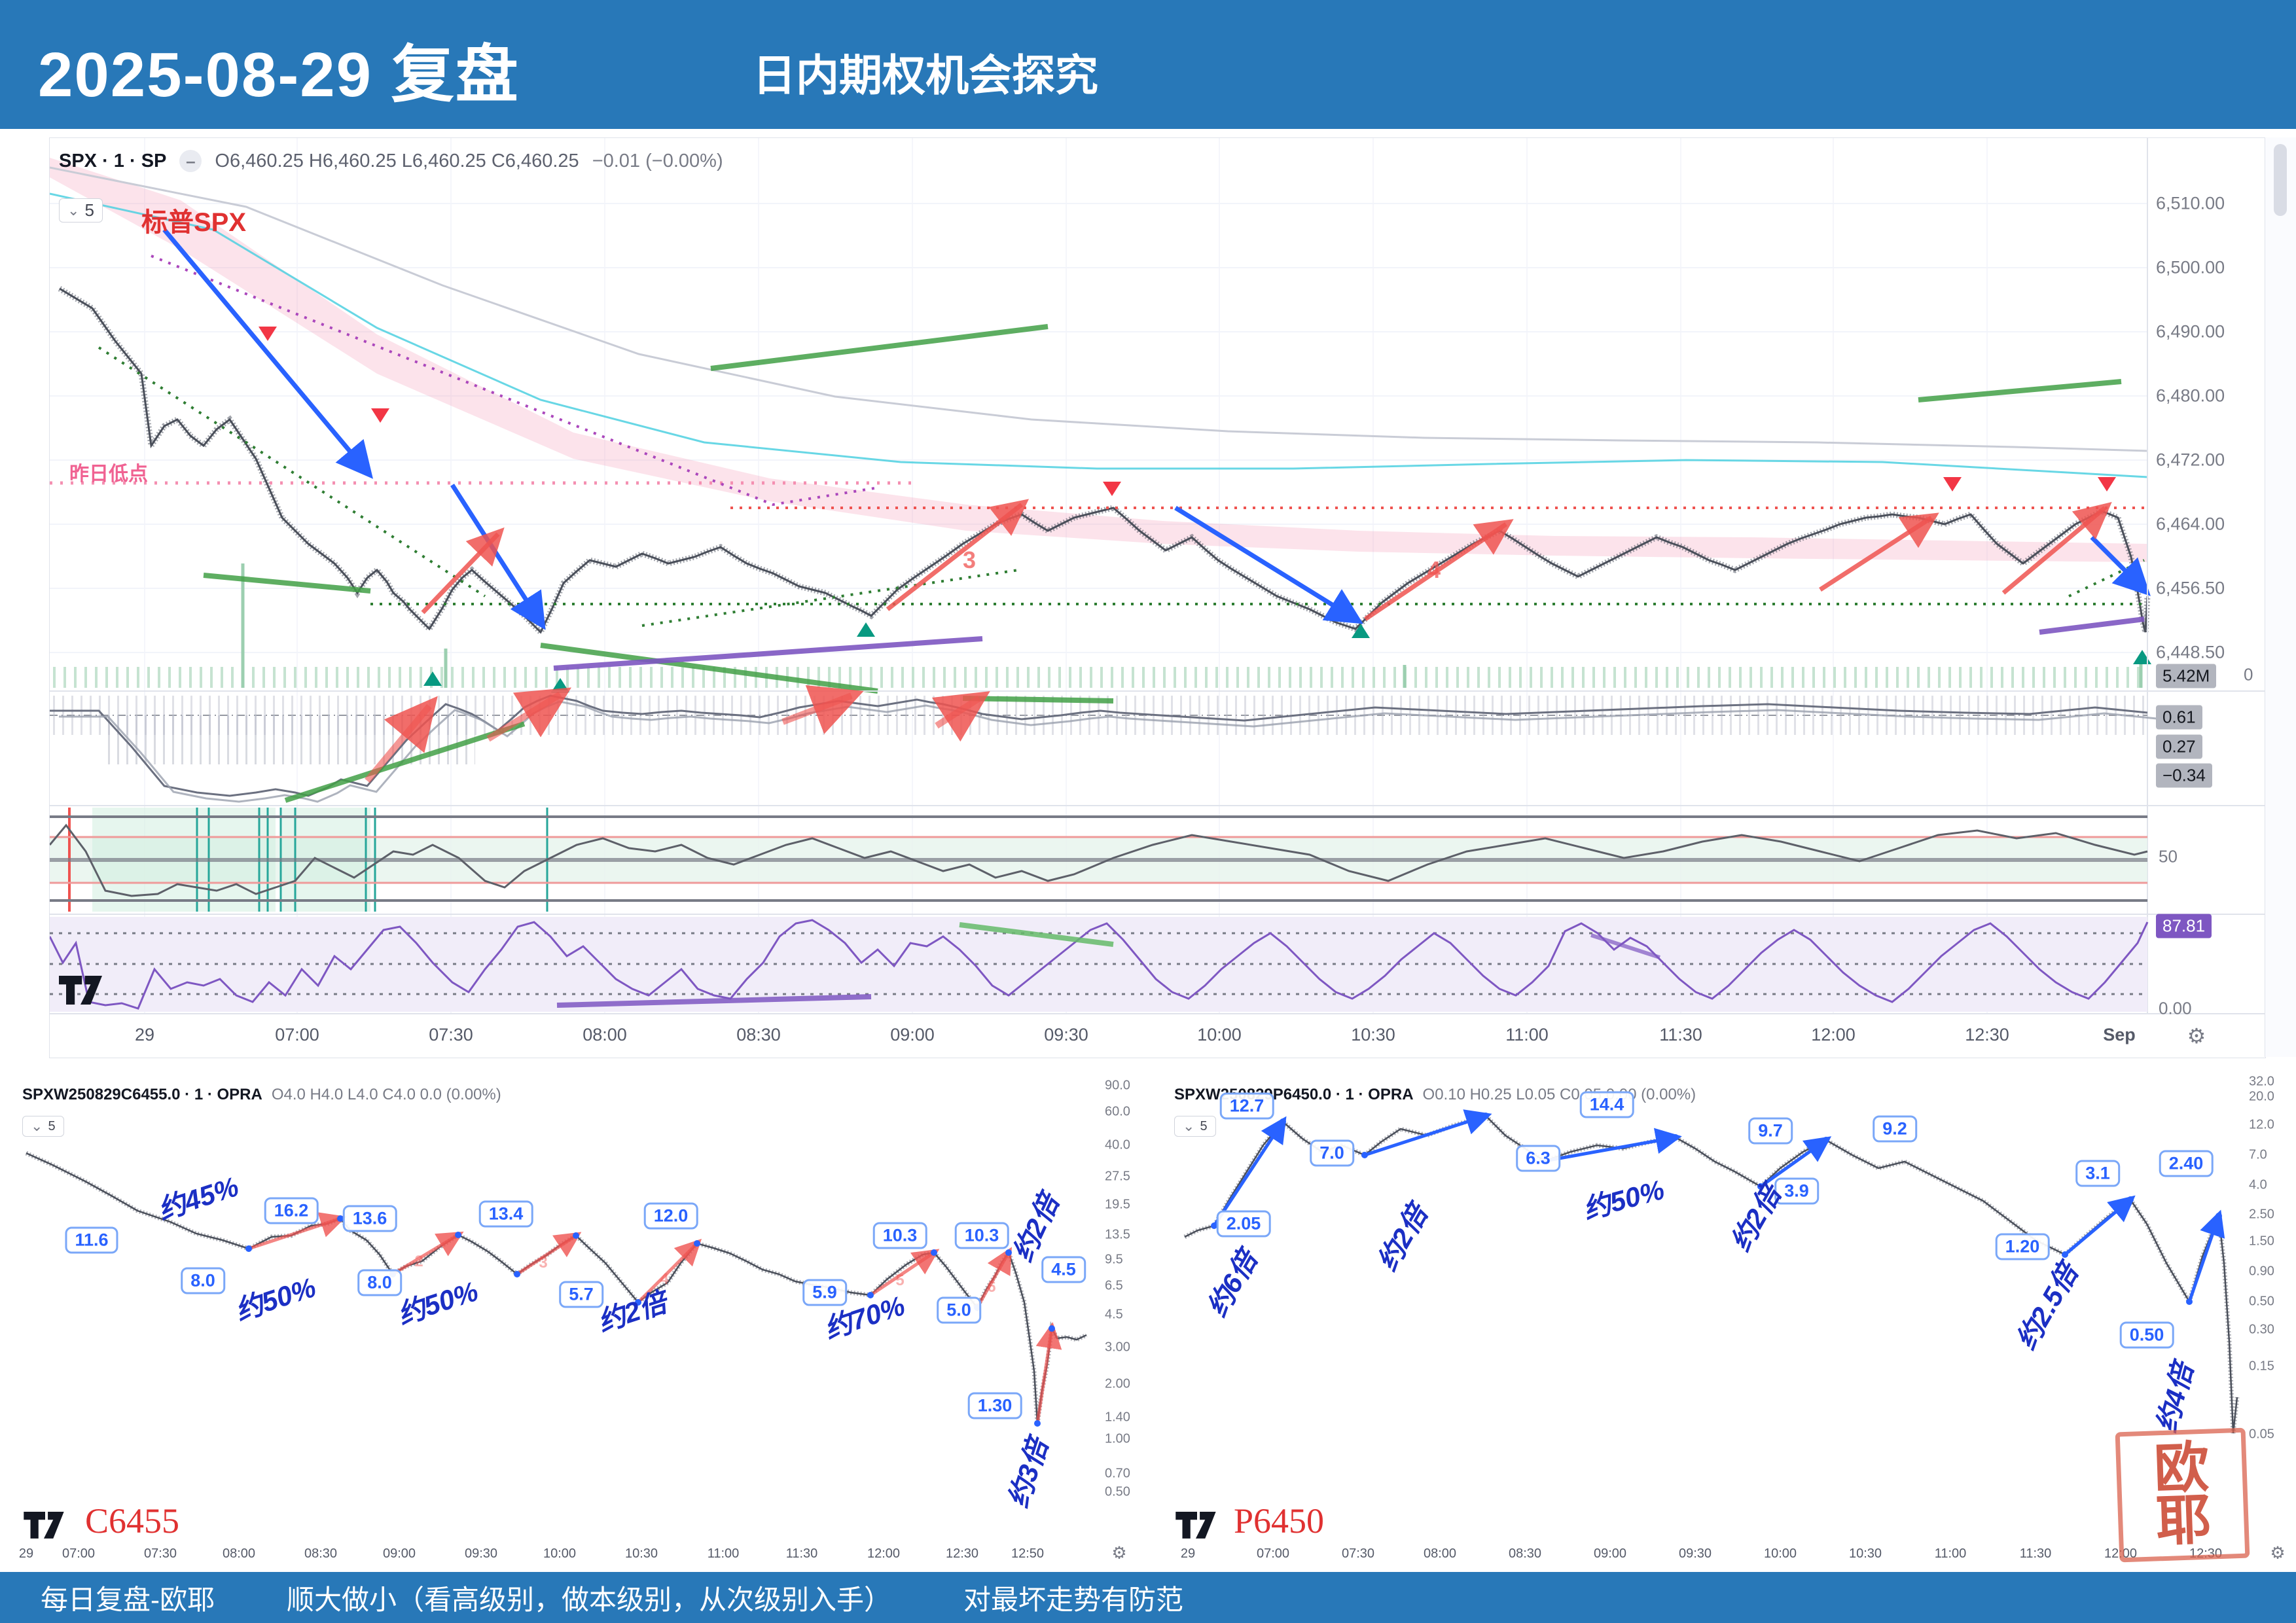  What do you see at coordinates (191, 161) in the screenshot?
I see `visibility-toggle-icon: –` at bounding box center [191, 161].